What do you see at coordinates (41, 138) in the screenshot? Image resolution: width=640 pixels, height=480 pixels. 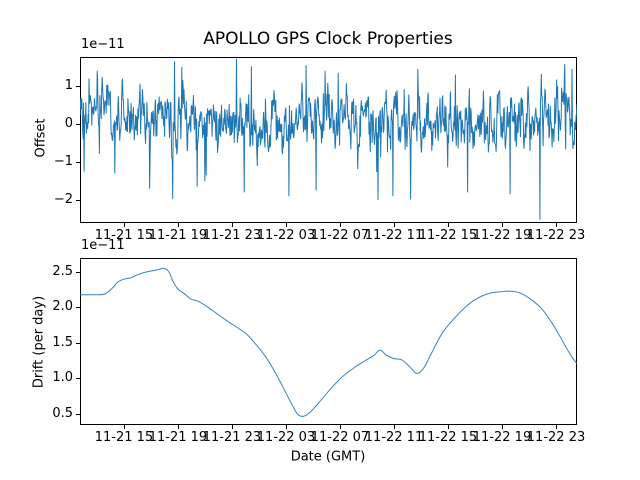 I see `y-axis-label-offset: Offset` at bounding box center [41, 138].